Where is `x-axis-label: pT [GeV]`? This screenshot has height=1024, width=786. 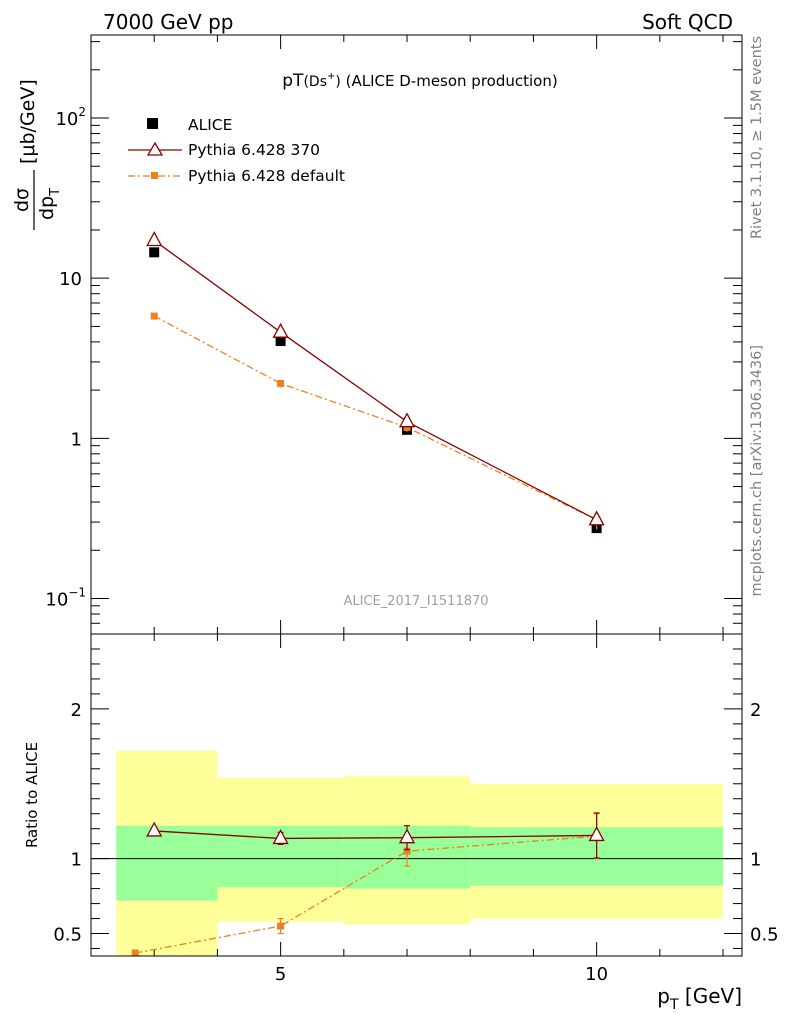
x-axis-label: pT [GeV] is located at coordinates (699, 998).